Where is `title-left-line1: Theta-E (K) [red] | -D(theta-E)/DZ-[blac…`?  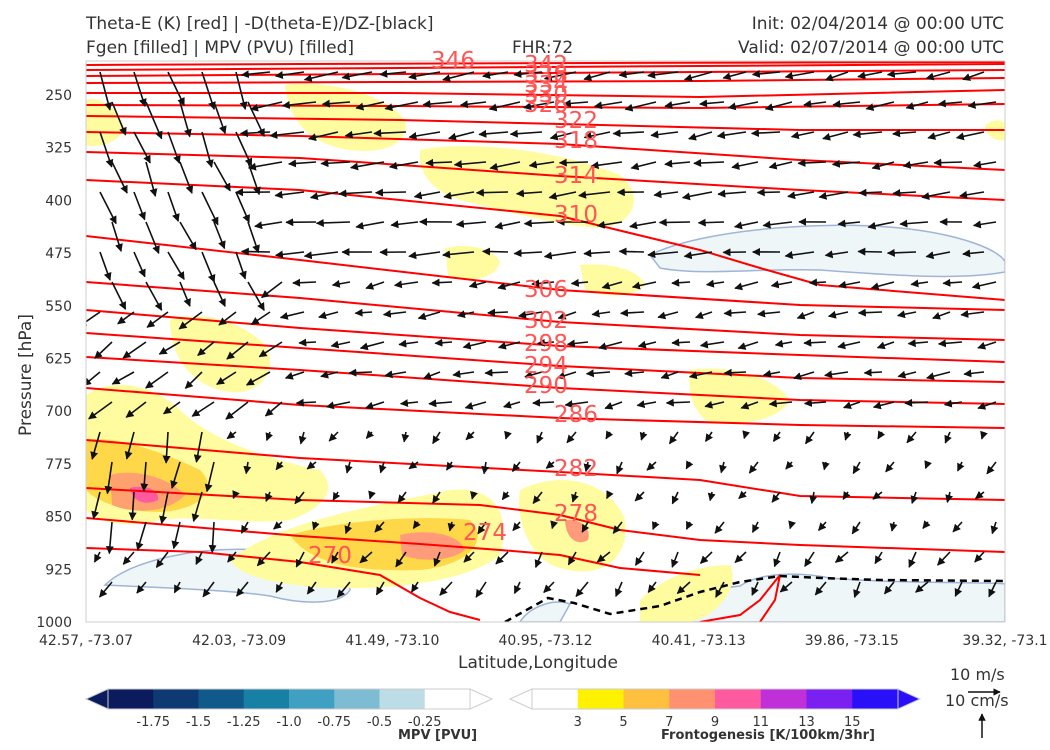
title-left-line1: Theta-E (K) [red] | -D(theta-E)/DZ-[blac… is located at coordinates (260, 24).